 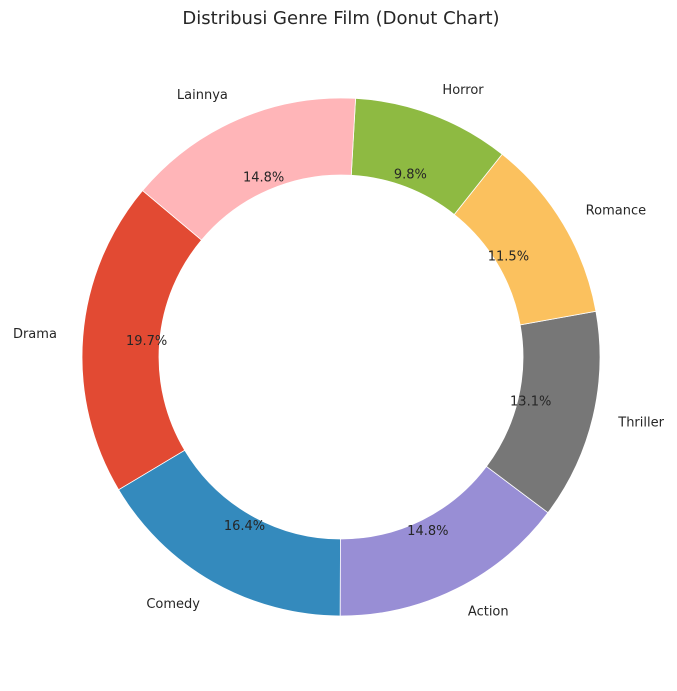 I want to click on value-label-action: 14.8%, so click(x=427, y=531).